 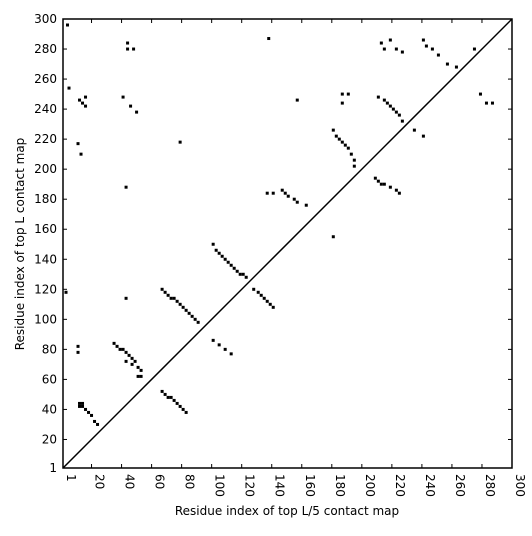 What do you see at coordinates (250, 485) in the screenshot?
I see `x-tick-label: 120` at bounding box center [250, 485].